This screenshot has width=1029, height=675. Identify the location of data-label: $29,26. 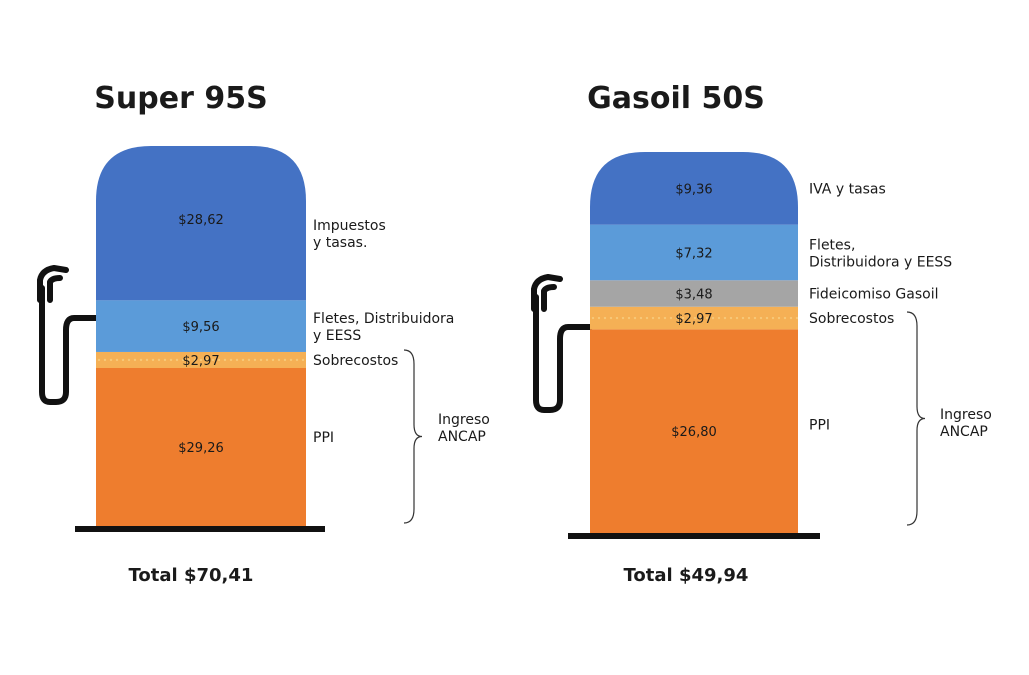
(201, 448).